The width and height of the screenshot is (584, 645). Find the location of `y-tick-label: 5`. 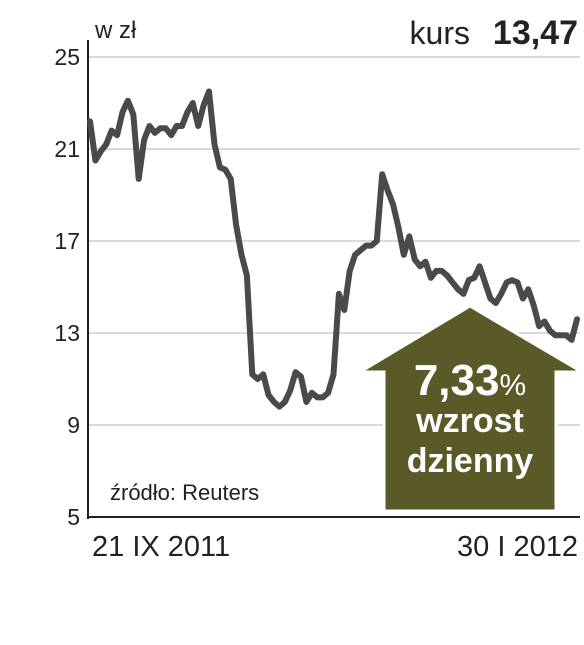

y-tick-label: 5 is located at coordinates (73, 517).